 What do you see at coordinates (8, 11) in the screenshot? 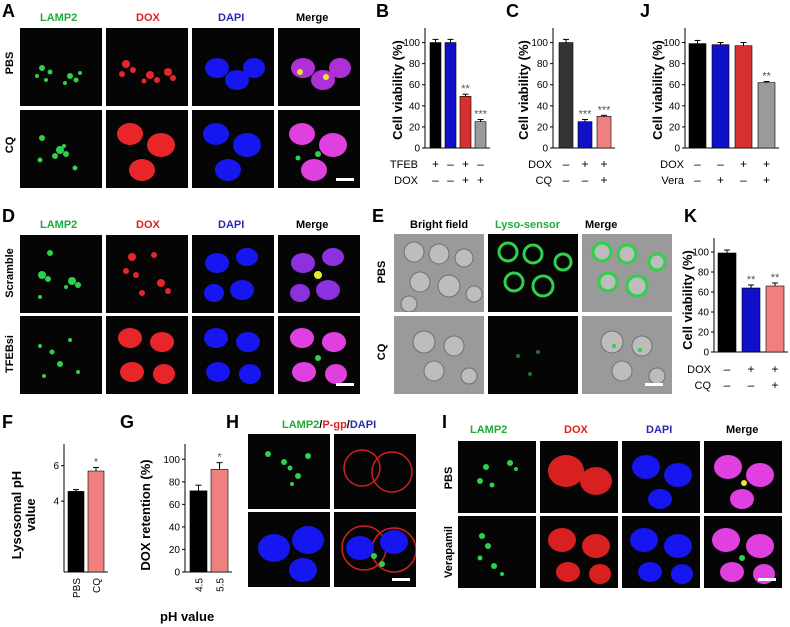
I see `panel-label-a: A` at bounding box center [8, 11].